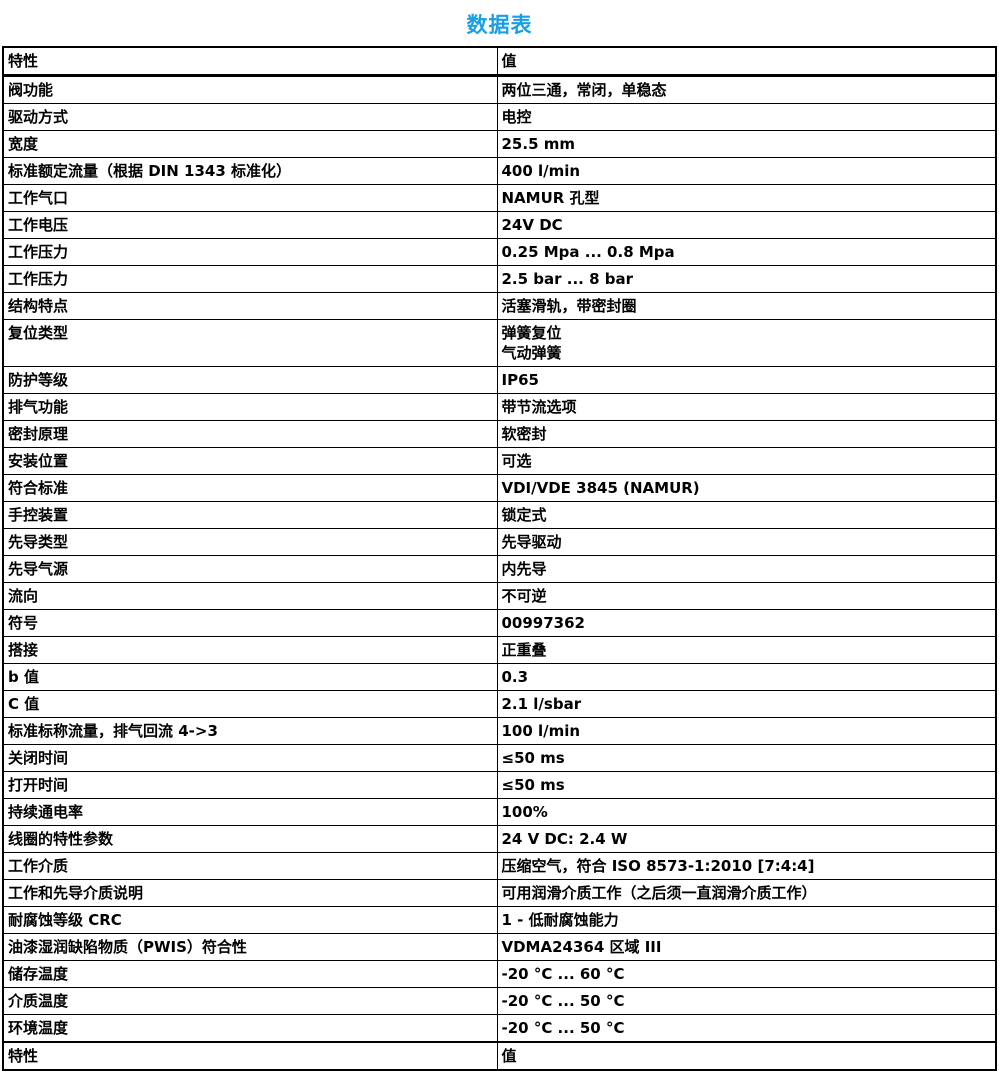  Describe the element at coordinates (746, 306) in the screenshot. I see `value-cell: 活塞滑轨，带密封圈` at that location.